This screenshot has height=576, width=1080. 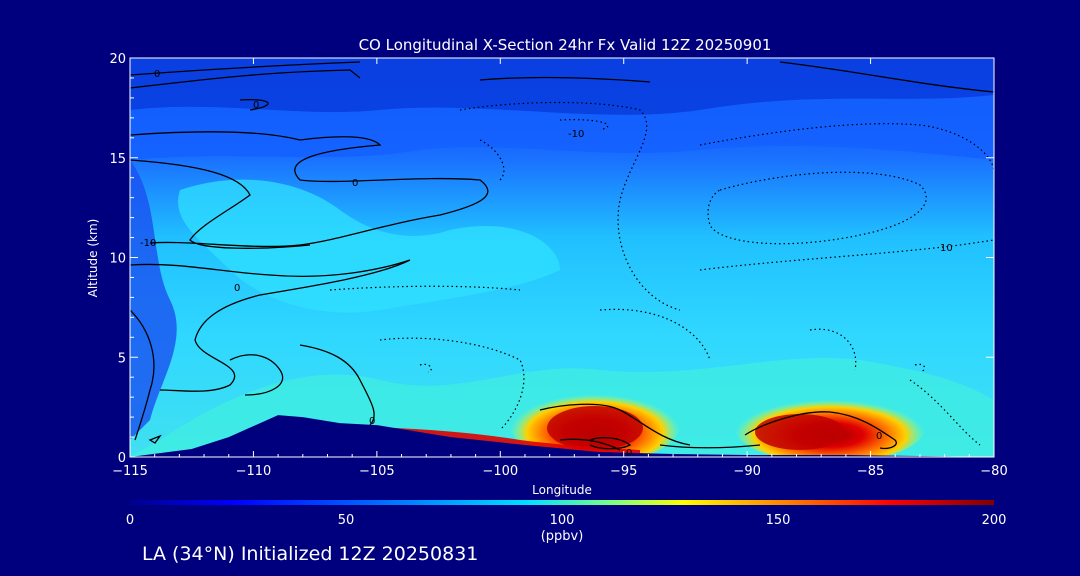 I want to click on co-field-cyan-plume, so click(x=369, y=246).